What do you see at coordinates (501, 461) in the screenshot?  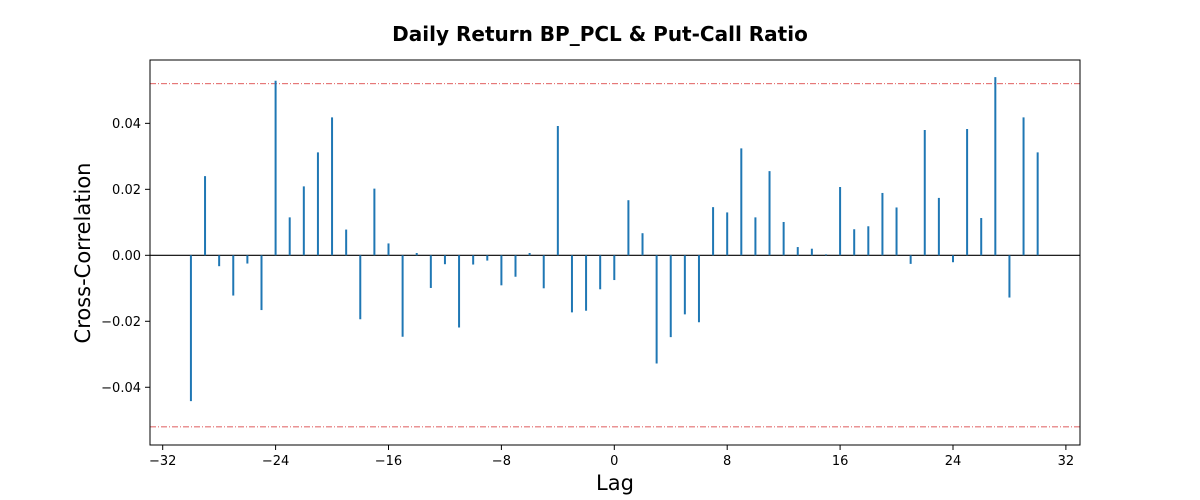 I see `x-tick-label: −8` at bounding box center [501, 461].